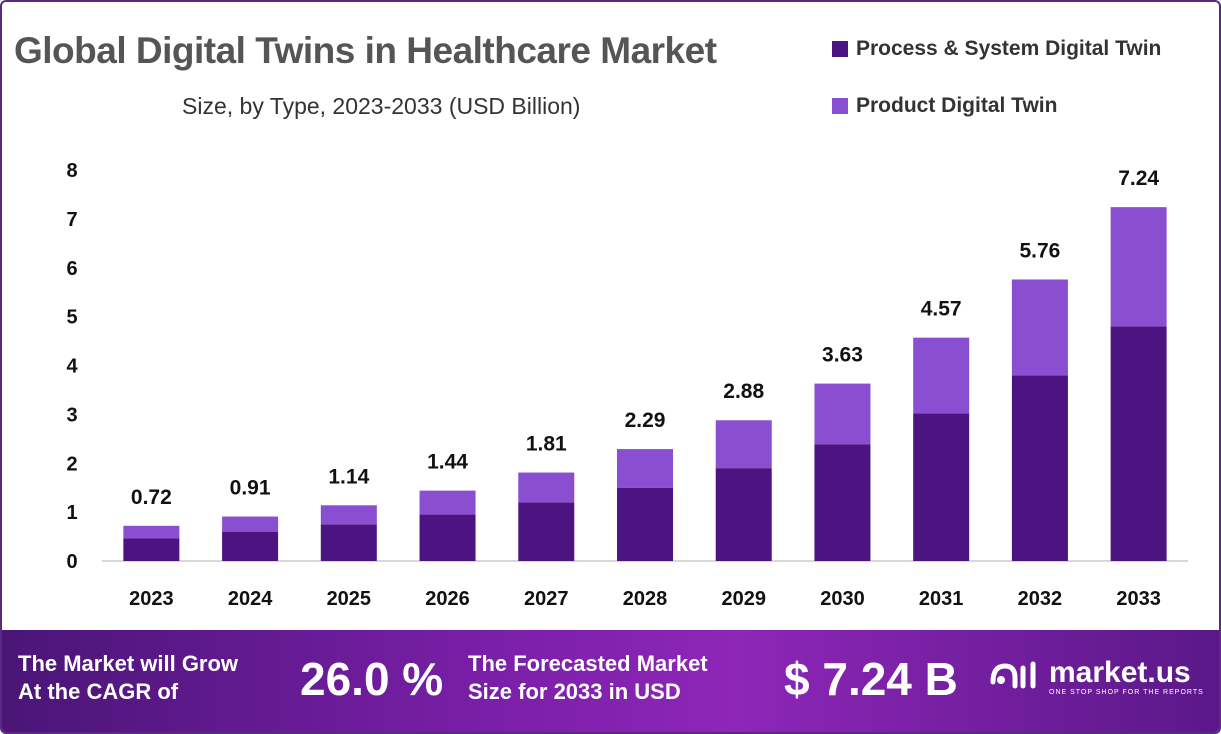 This screenshot has height=734, width=1221. I want to click on legend-item-product: Product Digital Twin, so click(996, 106).